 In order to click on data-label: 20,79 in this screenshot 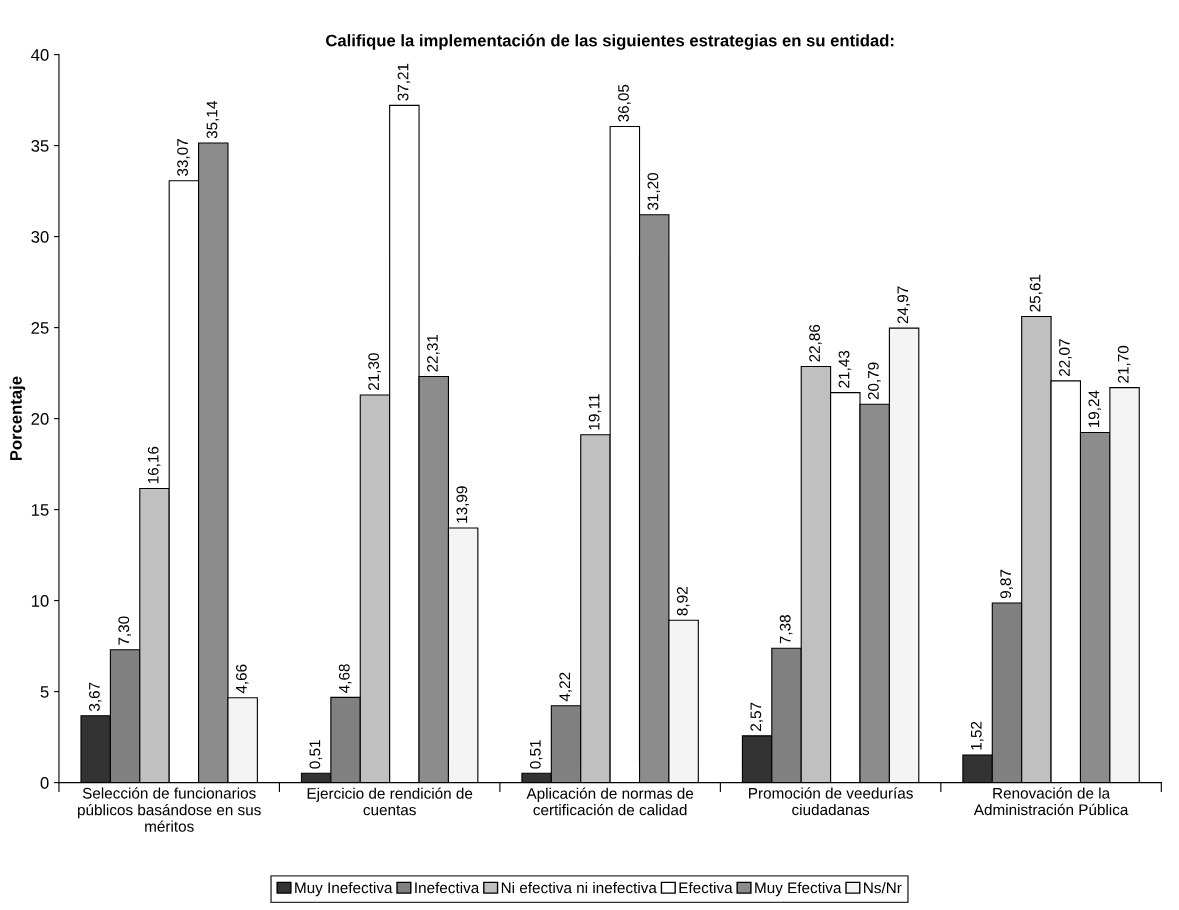, I will do `click(874, 381)`.